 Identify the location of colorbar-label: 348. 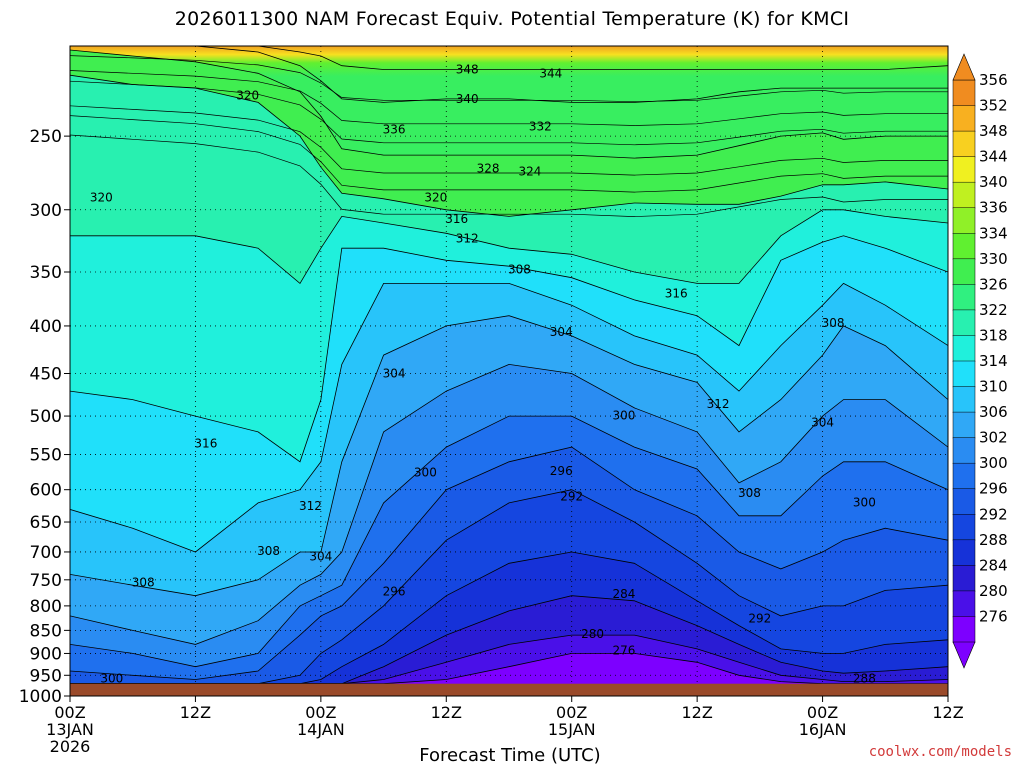
(993, 131).